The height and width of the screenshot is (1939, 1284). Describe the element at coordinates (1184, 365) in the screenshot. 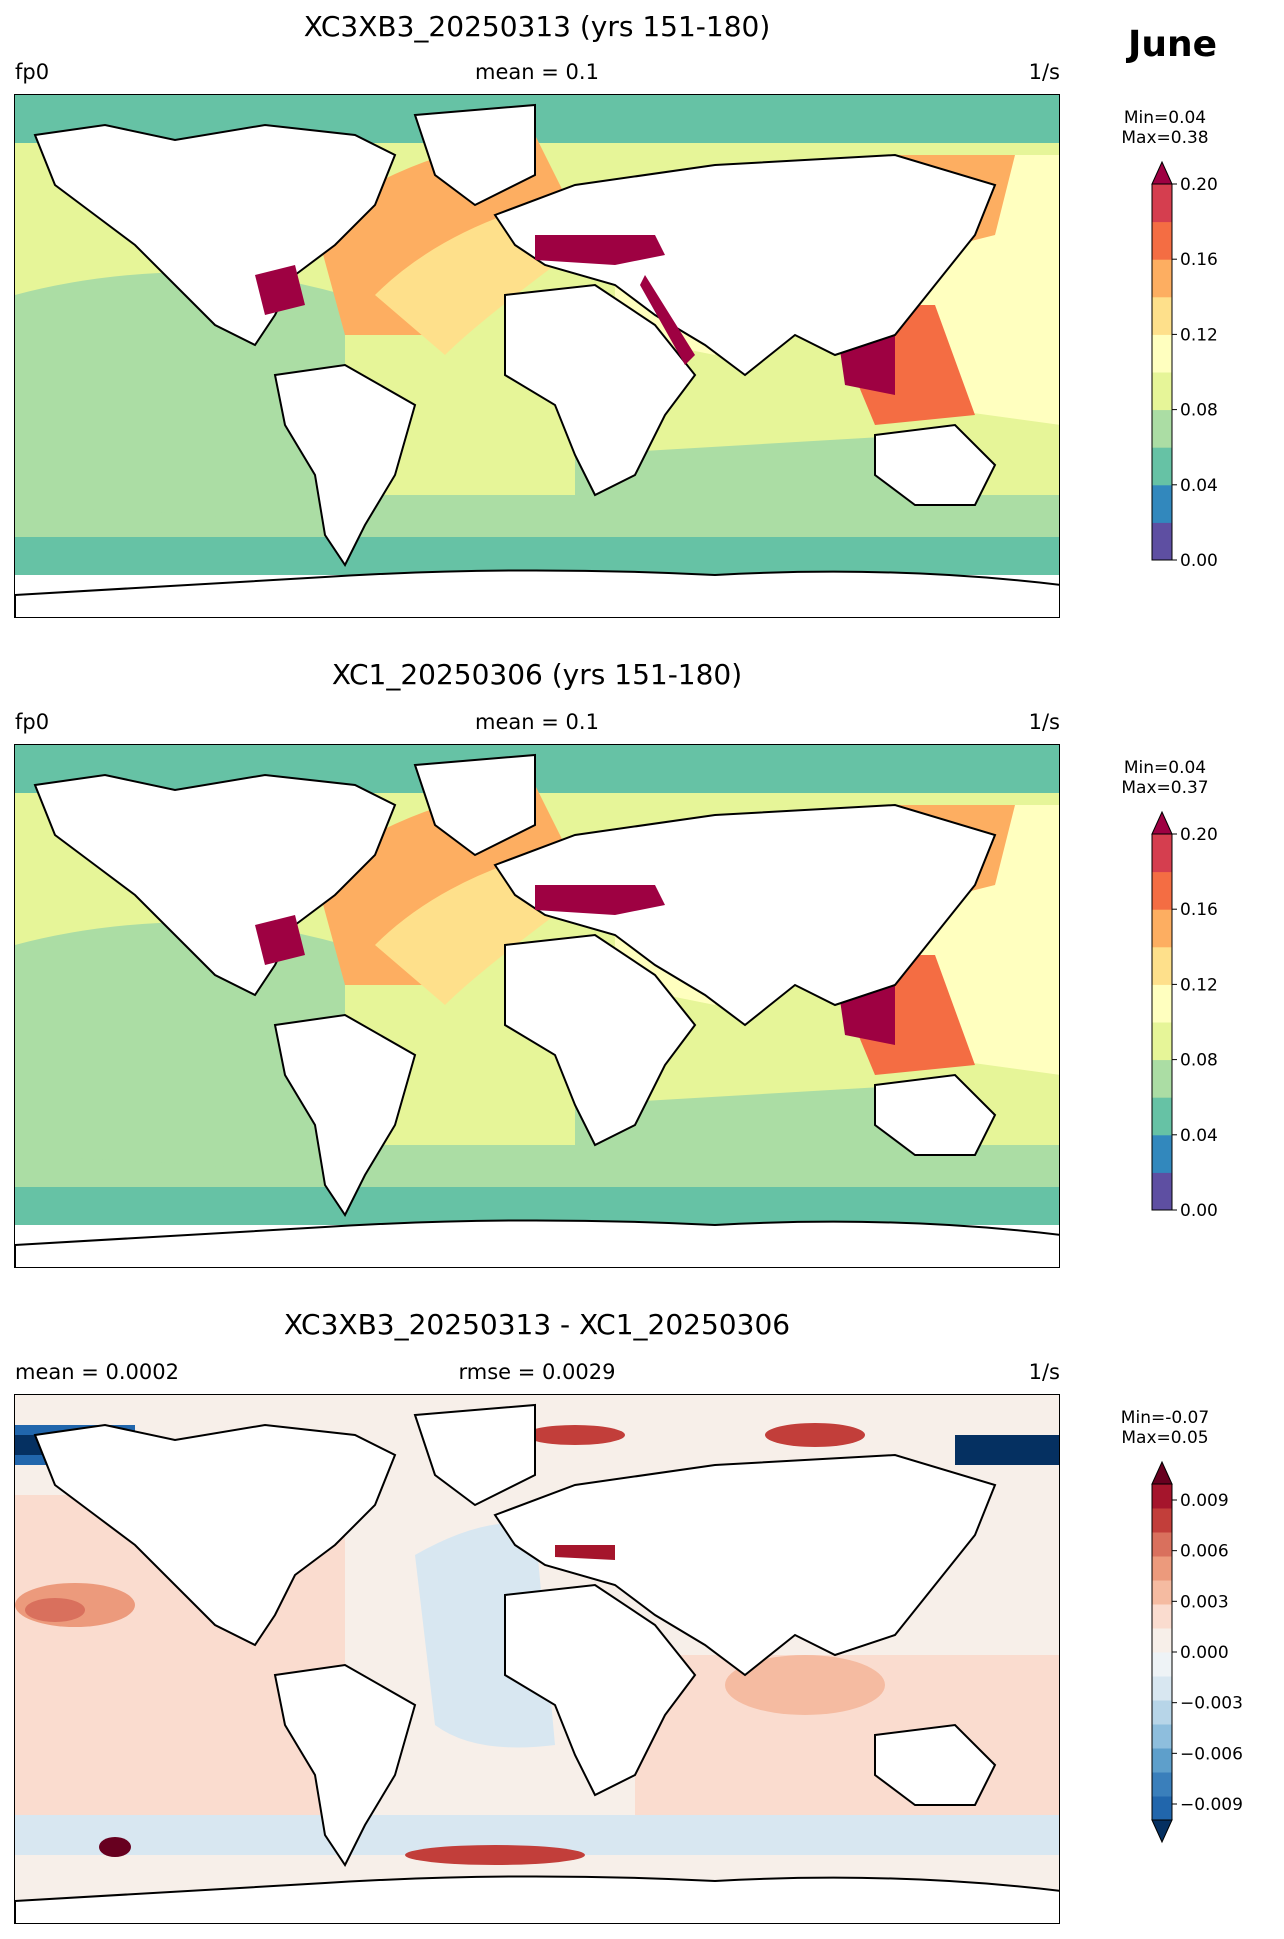

I see `panel-1-colorbar: 0.00 0.04 0.08 0.12 0.16 0.20` at that location.